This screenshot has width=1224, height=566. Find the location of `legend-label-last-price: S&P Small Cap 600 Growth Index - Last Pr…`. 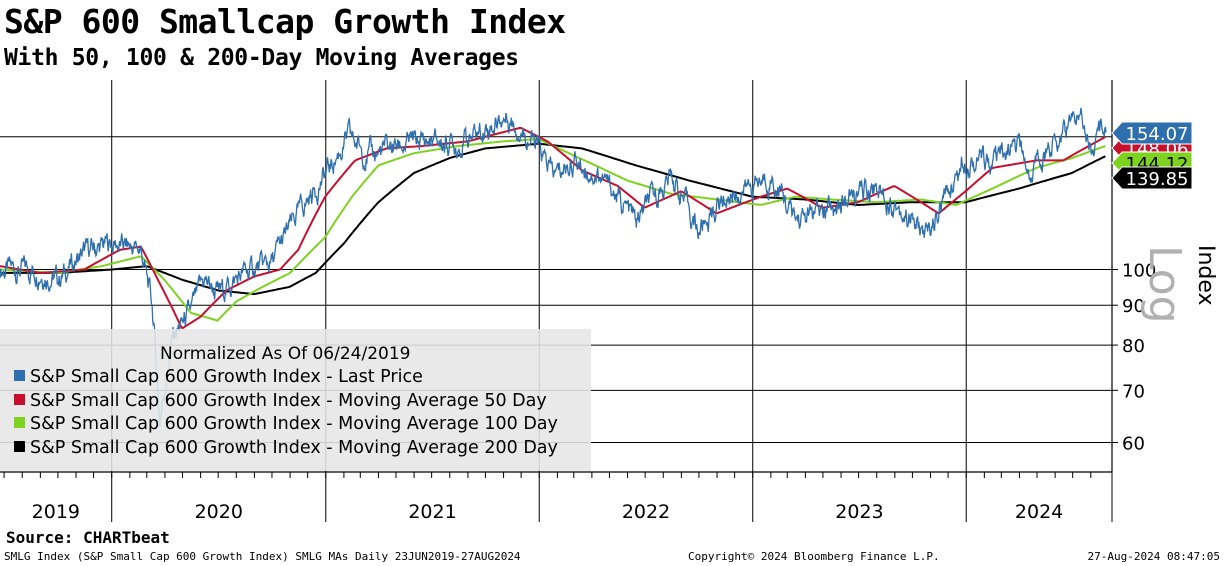

legend-label-last-price: S&P Small Cap 600 Growth Index - Last Pr… is located at coordinates (226, 377).